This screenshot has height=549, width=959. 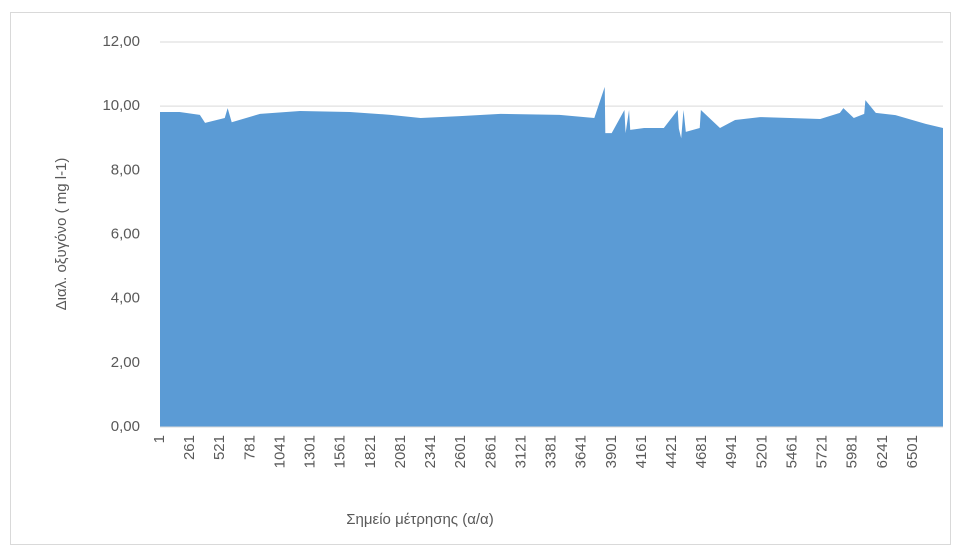 I want to click on x-tick-label: 4941, so click(x=731, y=451).